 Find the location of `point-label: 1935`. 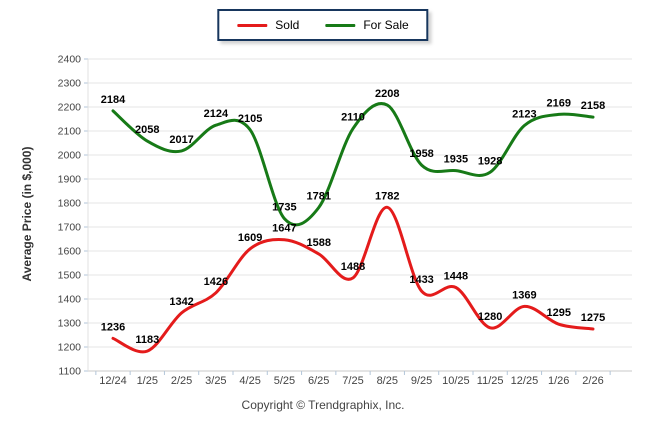

point-label: 1935 is located at coordinates (456, 160).